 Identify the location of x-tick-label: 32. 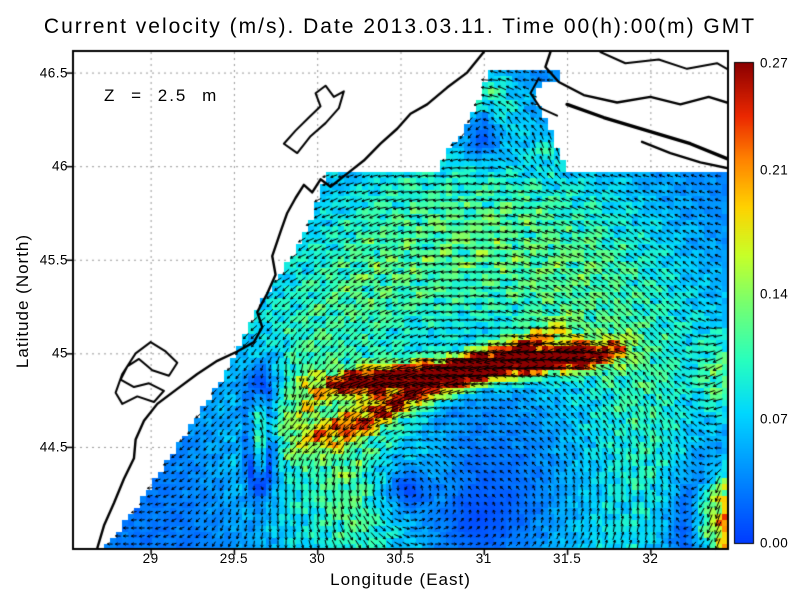
(650, 558).